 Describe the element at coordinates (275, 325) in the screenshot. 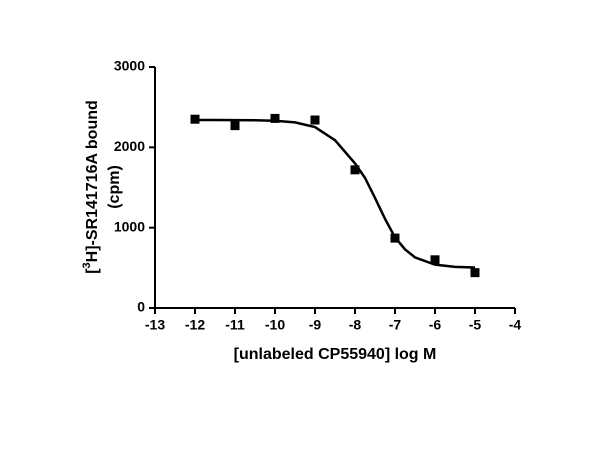

I see `x-tick-label: -10` at that location.